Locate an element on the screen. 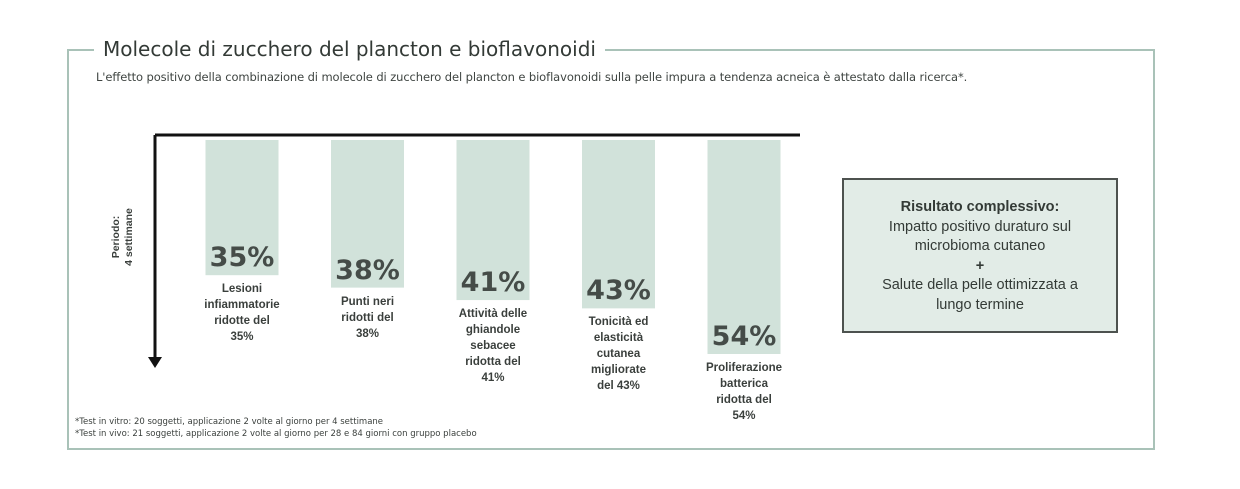  summary-line-4: lungo termine is located at coordinates (980, 304).